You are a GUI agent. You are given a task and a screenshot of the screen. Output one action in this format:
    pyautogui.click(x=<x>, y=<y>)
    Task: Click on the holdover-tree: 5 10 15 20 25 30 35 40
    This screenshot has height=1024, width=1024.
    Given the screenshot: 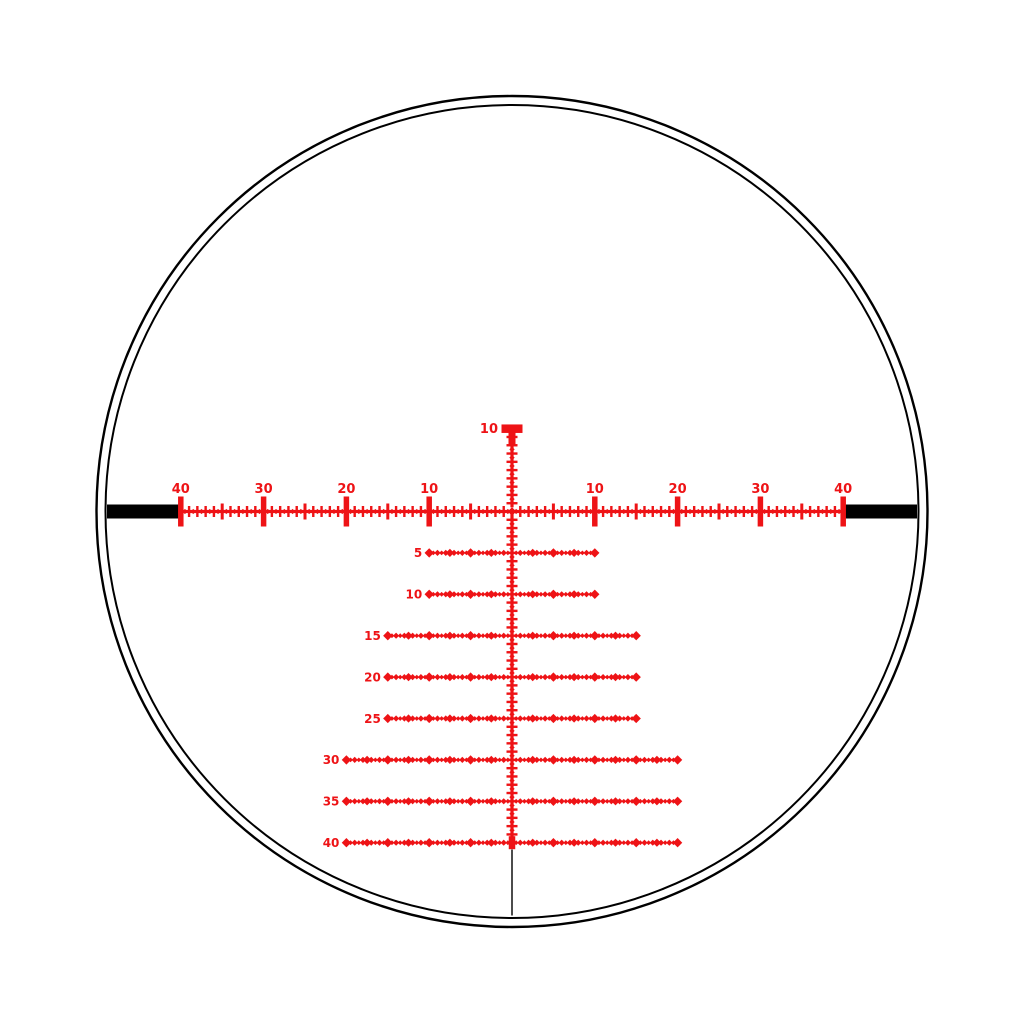 What is the action you would take?
    pyautogui.click(x=503, y=698)
    